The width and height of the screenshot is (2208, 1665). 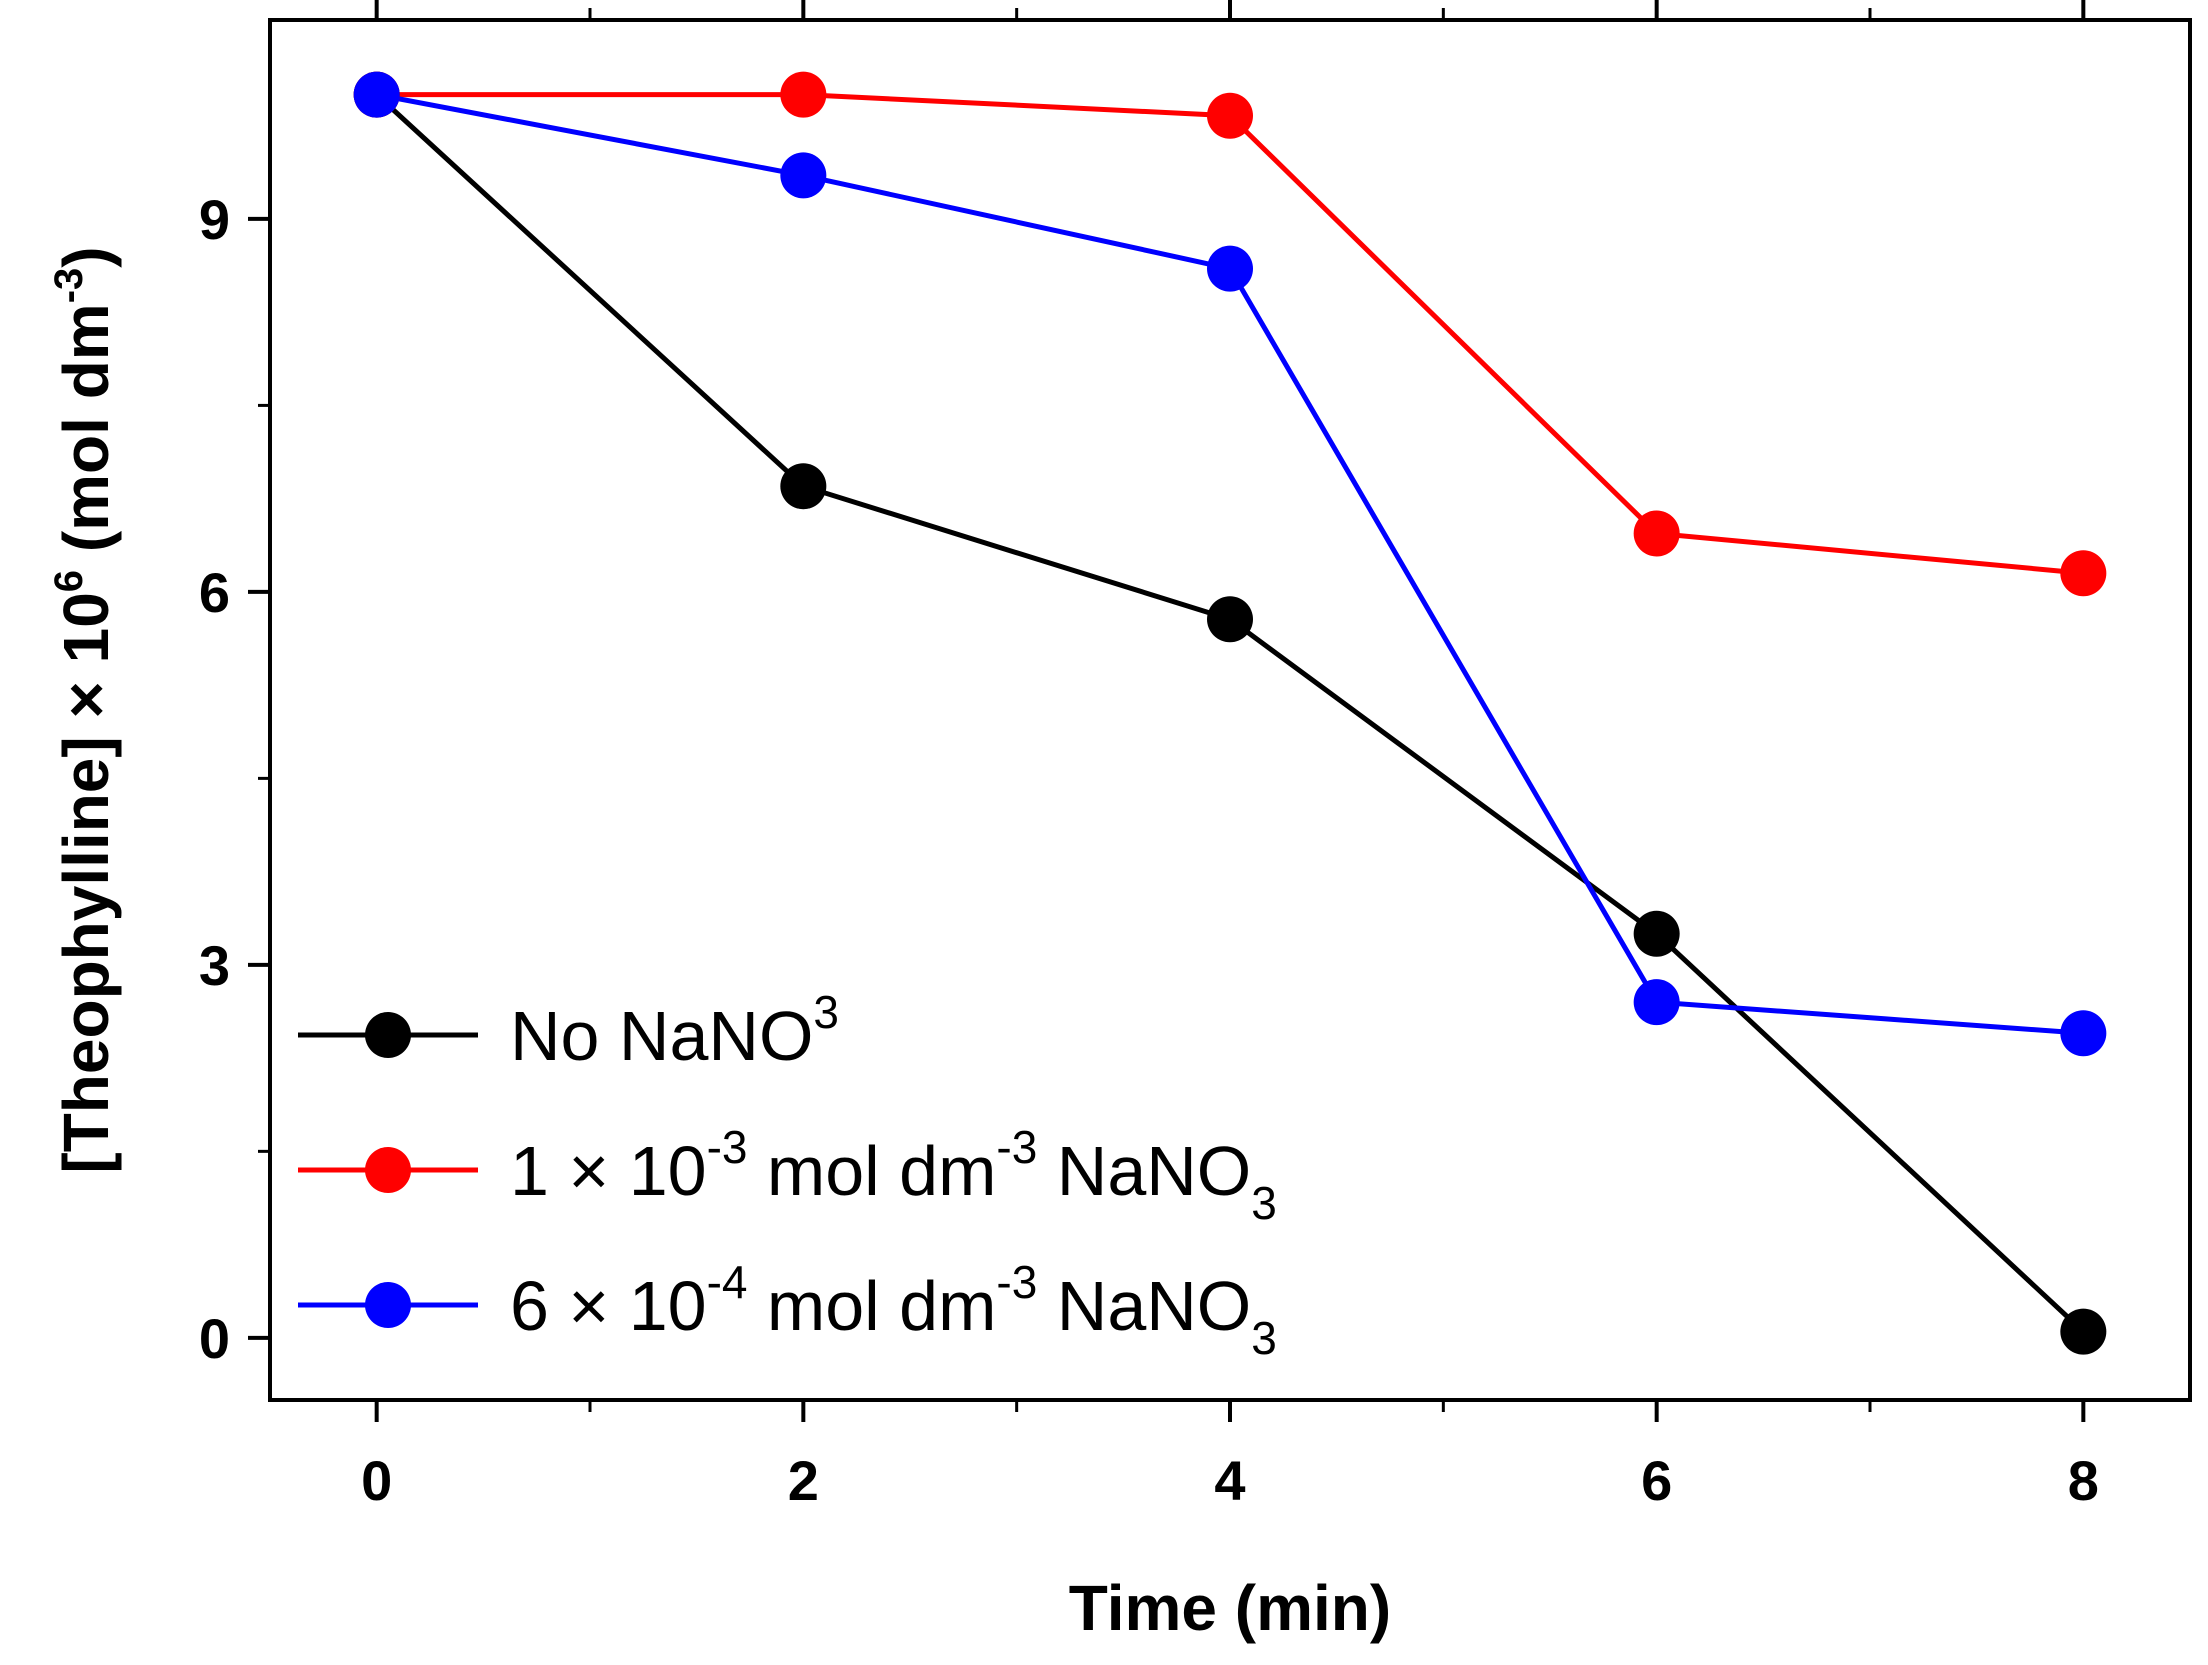 I want to click on x-axis-title: Time (min), so click(x=1230, y=1608).